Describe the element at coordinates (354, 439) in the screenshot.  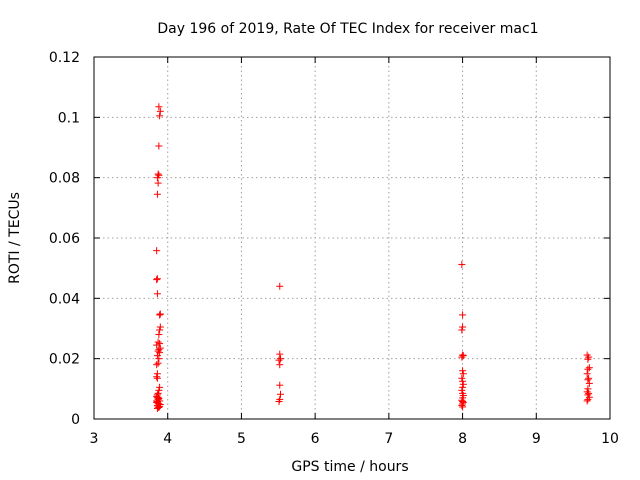
I see `x-tick-labels: 3 4 5 6 7 8 9 10` at that location.